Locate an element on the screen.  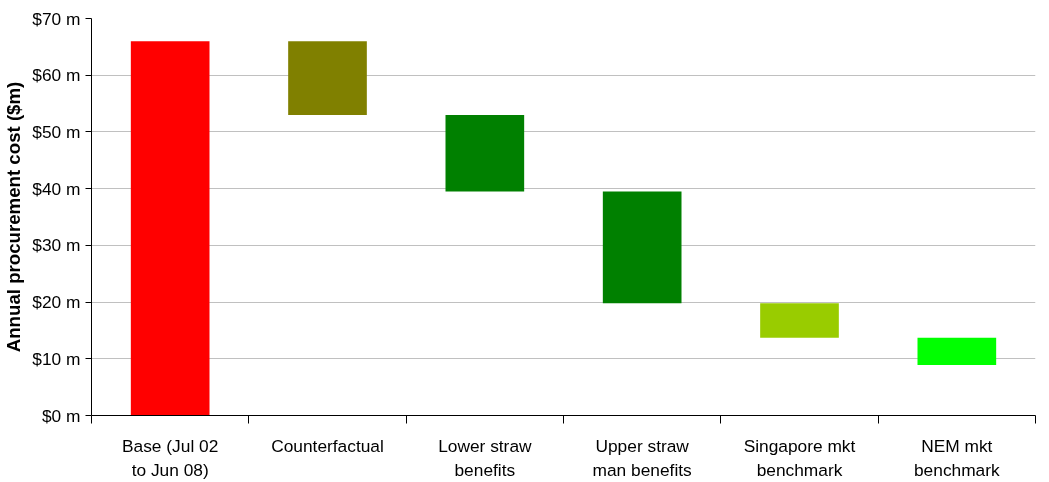
y-tick-label: $40 m is located at coordinates (56, 188).